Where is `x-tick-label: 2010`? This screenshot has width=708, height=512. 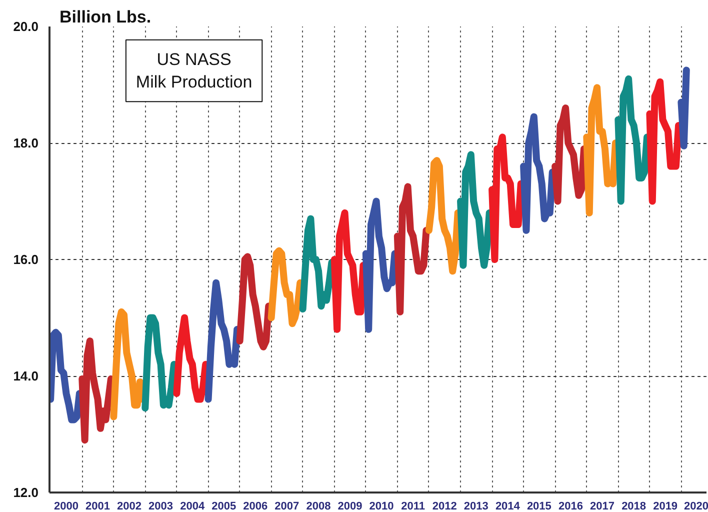 x-tick-label: 2010 is located at coordinates (381, 506).